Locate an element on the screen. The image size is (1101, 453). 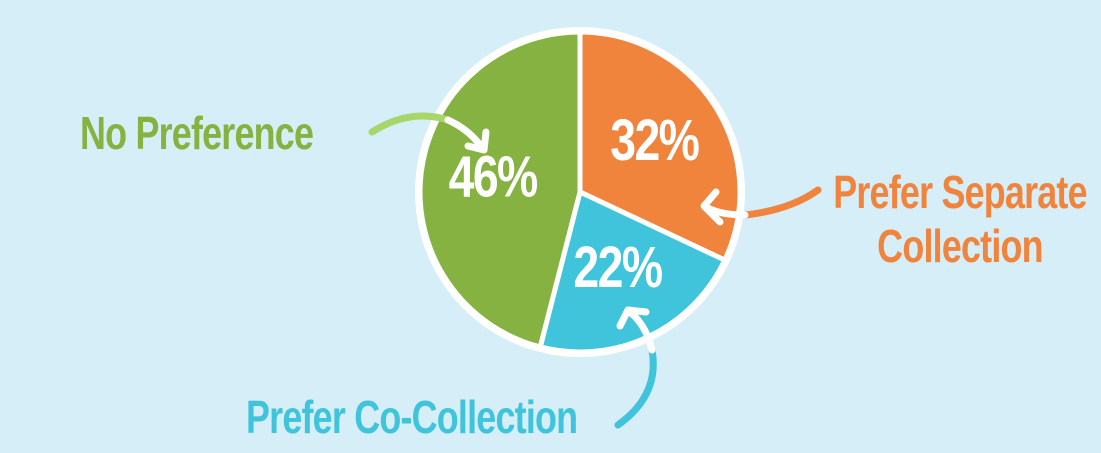
category-label: Prefer Co-Collection is located at coordinates (412, 417).